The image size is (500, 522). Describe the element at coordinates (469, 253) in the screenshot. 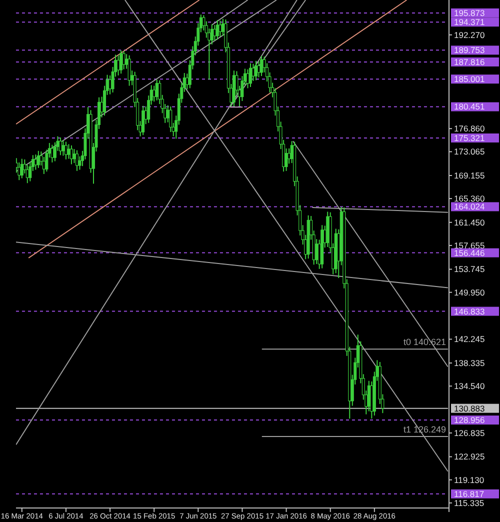

I see `ref-line-label: 156.446` at that location.